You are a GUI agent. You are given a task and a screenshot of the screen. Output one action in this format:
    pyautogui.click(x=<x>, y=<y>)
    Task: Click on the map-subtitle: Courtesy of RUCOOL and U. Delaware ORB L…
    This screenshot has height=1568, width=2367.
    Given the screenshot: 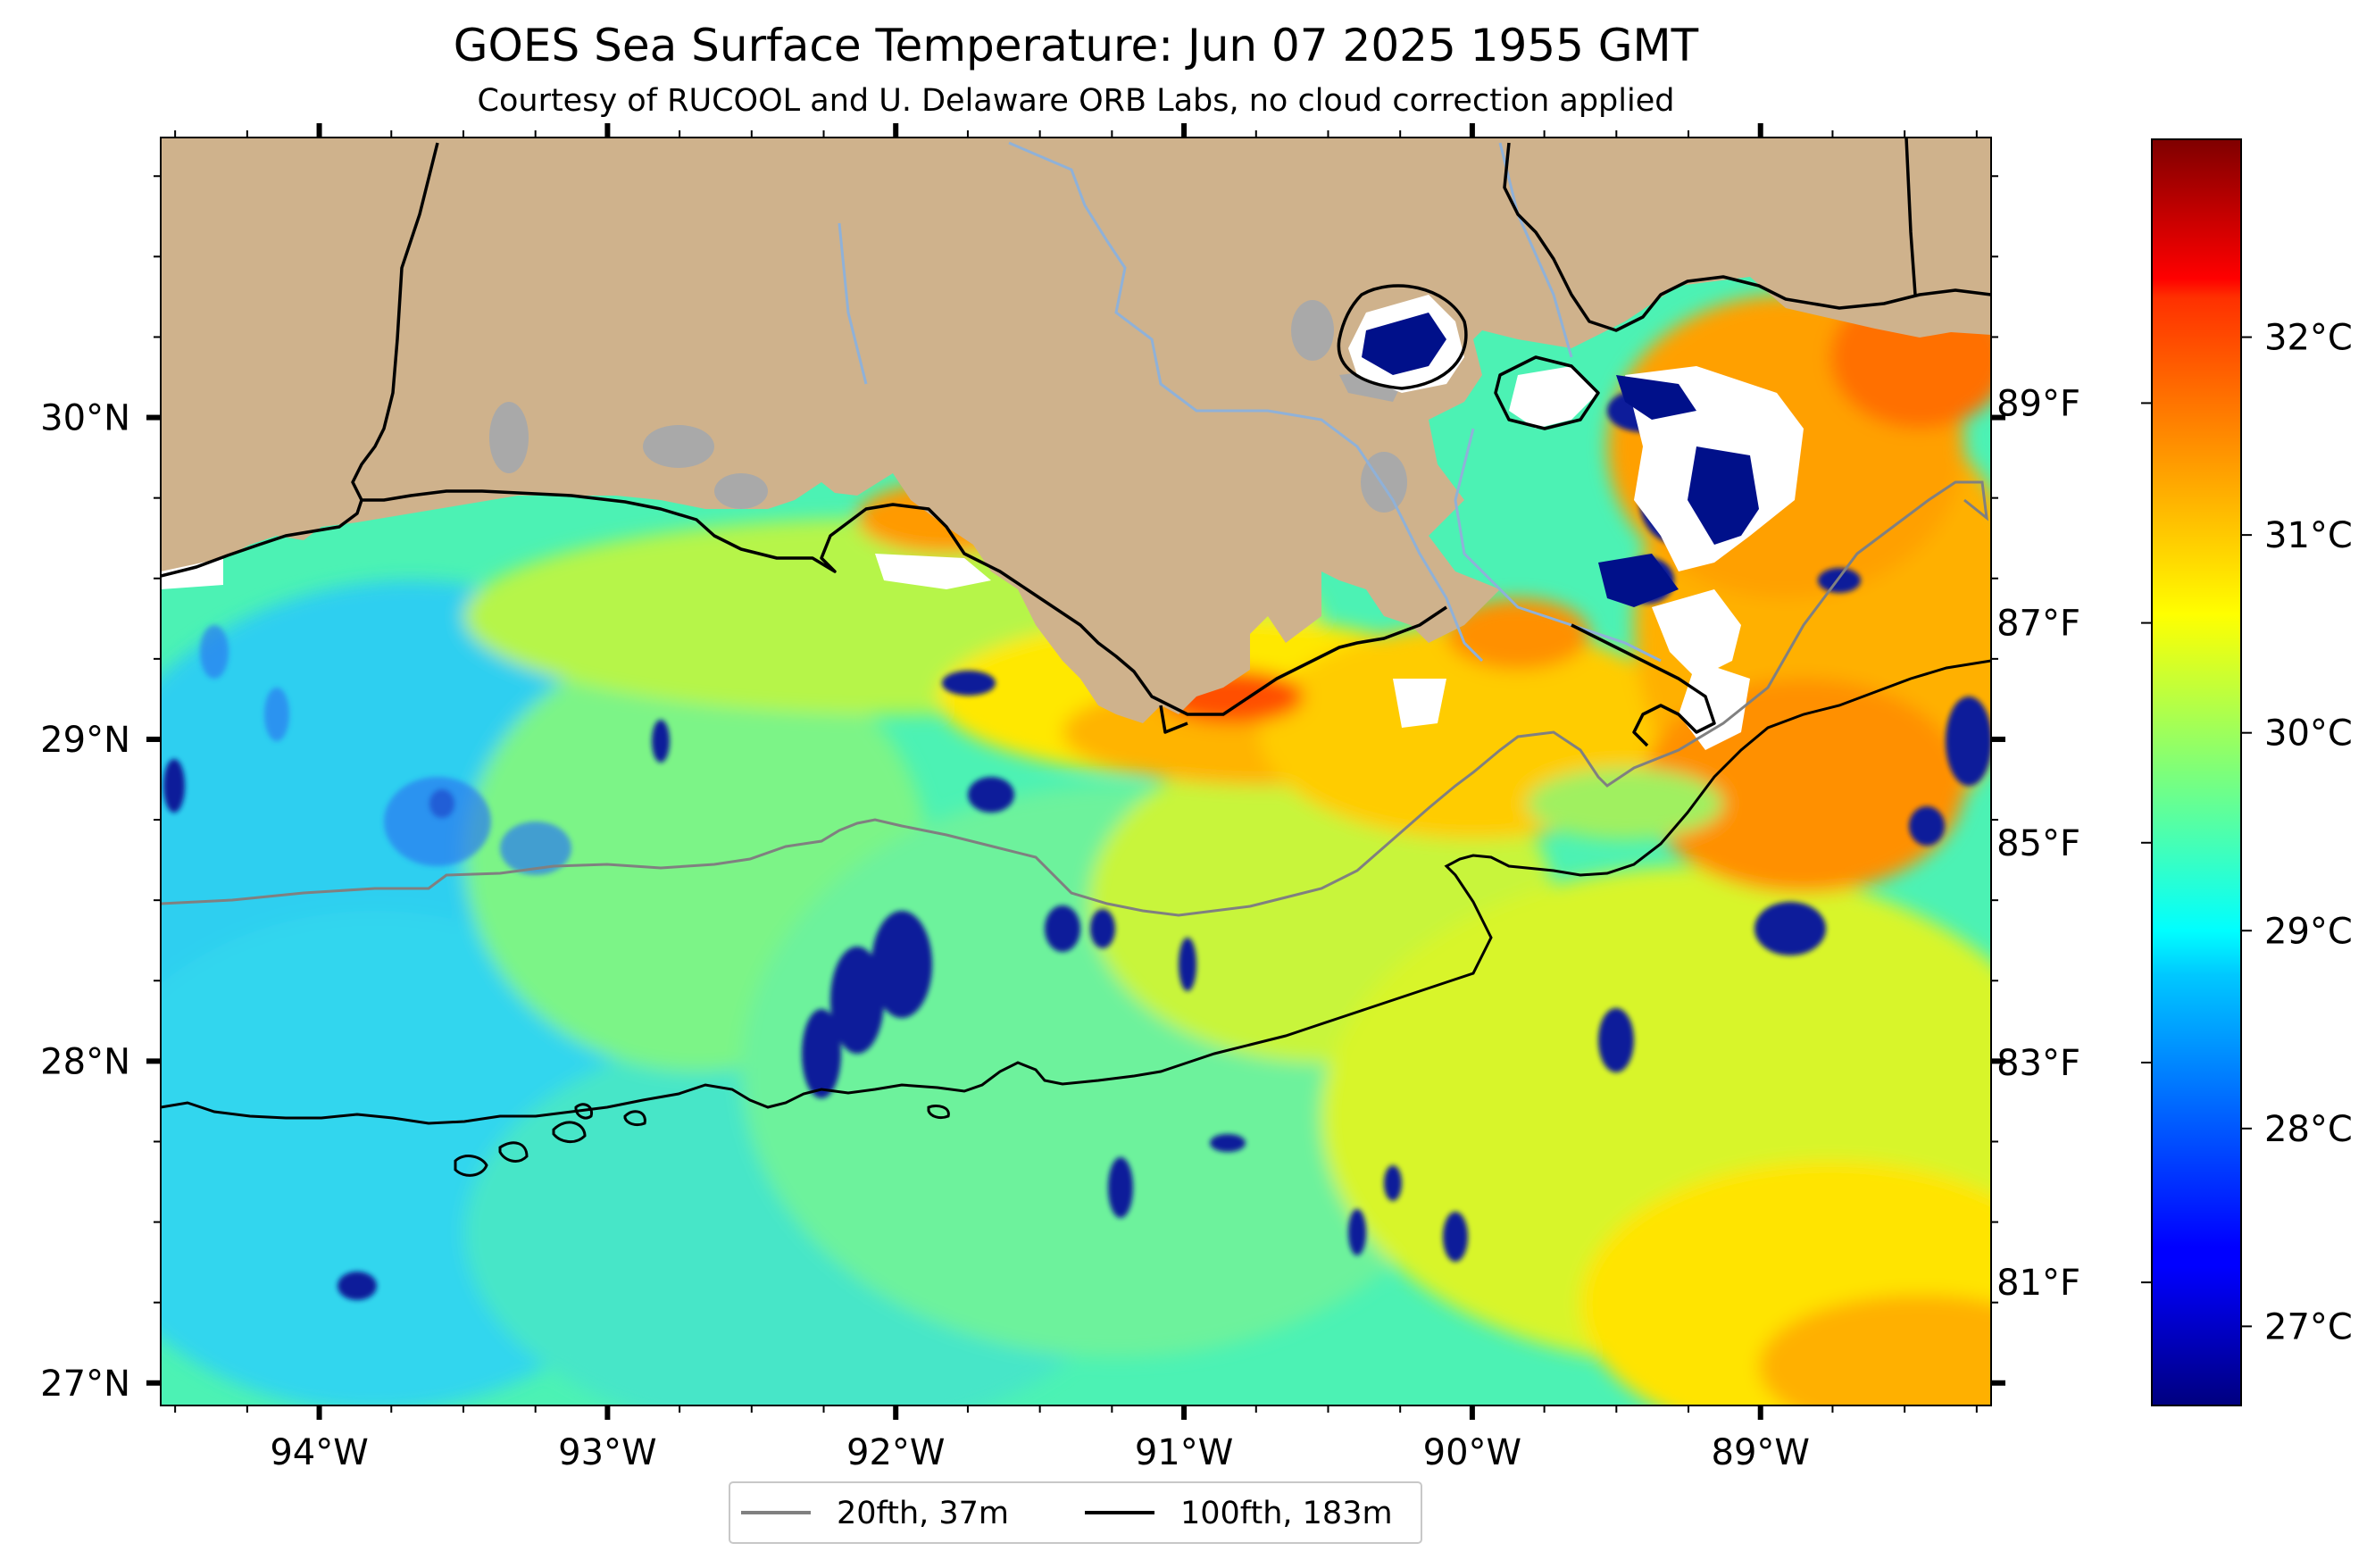 What is the action you would take?
    pyautogui.click(x=1076, y=101)
    